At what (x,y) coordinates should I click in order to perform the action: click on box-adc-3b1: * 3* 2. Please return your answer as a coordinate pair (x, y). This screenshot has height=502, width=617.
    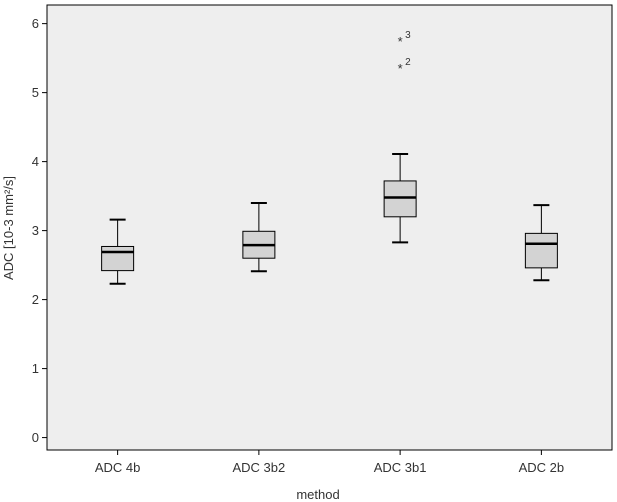
    Looking at the image, I should click on (400, 137).